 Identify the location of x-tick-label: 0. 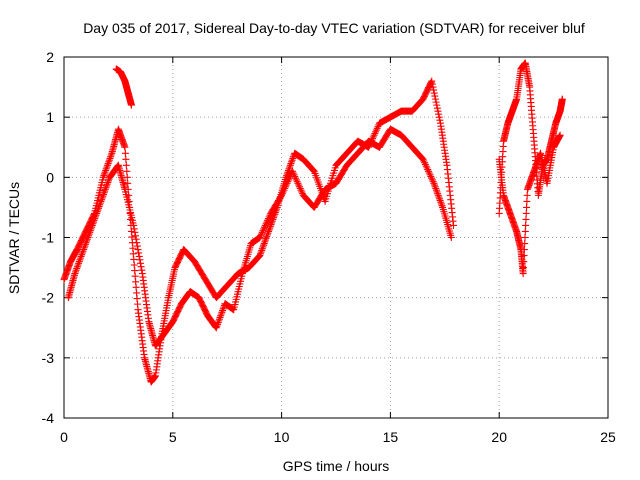
(64, 437).